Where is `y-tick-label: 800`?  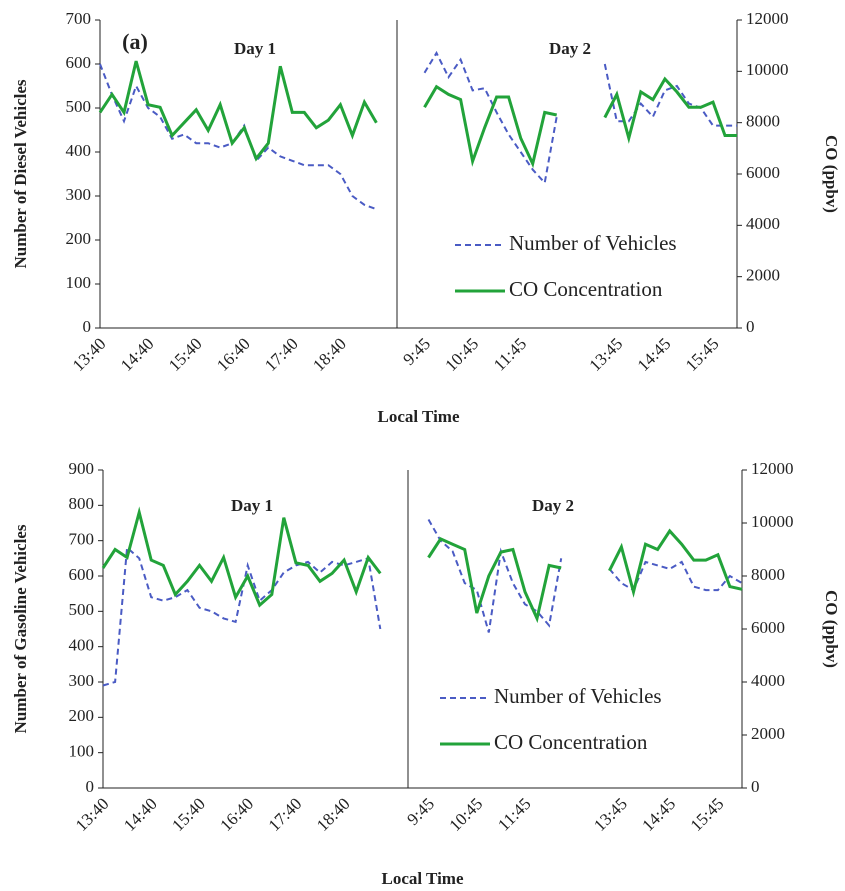
y-tick-label: 800 is located at coordinates (82, 503).